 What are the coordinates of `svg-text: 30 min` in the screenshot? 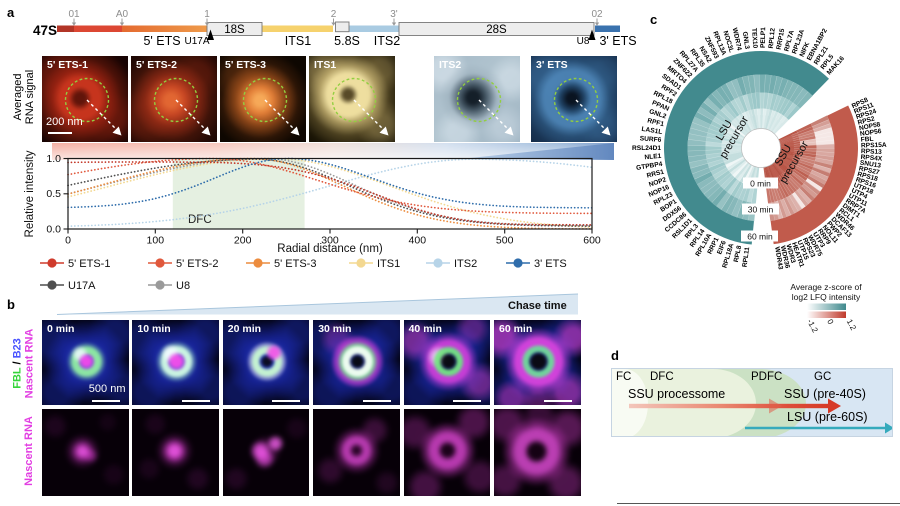 It's located at (761, 210).